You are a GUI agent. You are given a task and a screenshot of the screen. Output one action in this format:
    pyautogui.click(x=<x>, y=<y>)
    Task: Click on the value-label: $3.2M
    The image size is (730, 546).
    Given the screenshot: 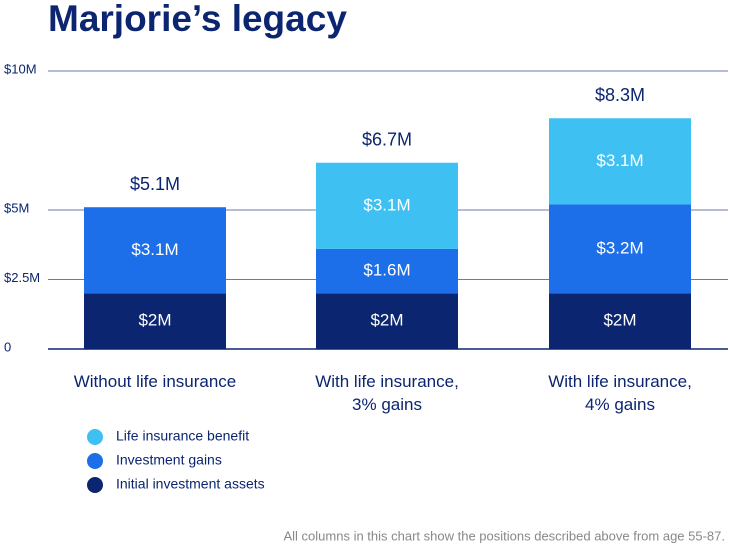 What is the action you would take?
    pyautogui.click(x=619, y=247)
    